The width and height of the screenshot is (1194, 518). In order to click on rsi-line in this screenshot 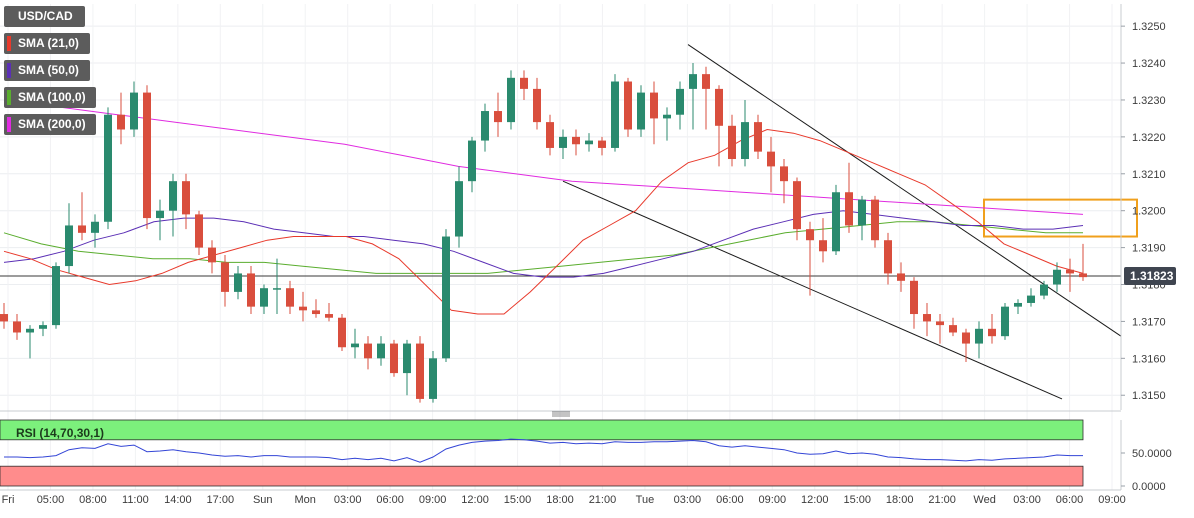, I will do `click(543, 450)`.